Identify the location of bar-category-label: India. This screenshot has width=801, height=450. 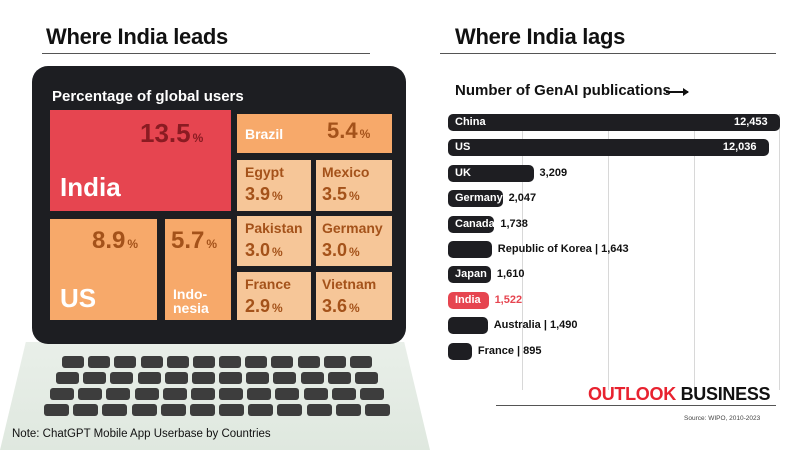
(468, 299).